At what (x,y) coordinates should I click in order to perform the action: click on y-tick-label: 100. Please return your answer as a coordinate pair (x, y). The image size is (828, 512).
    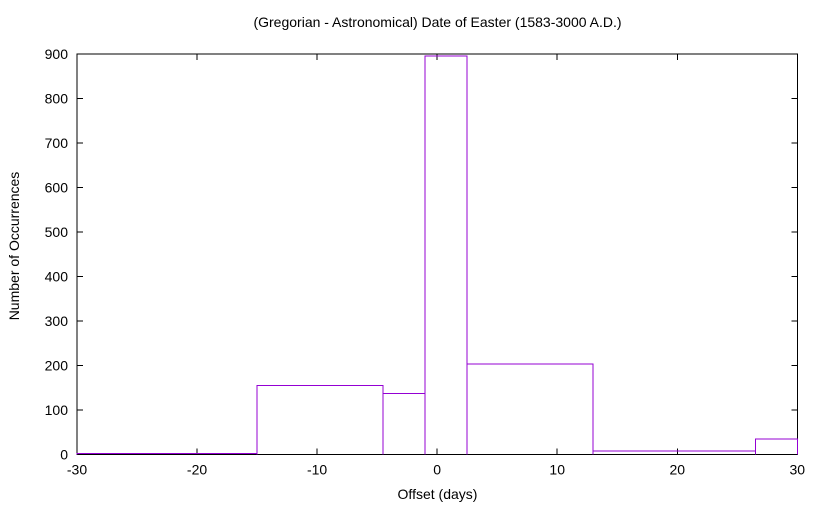
    Looking at the image, I should click on (57, 410).